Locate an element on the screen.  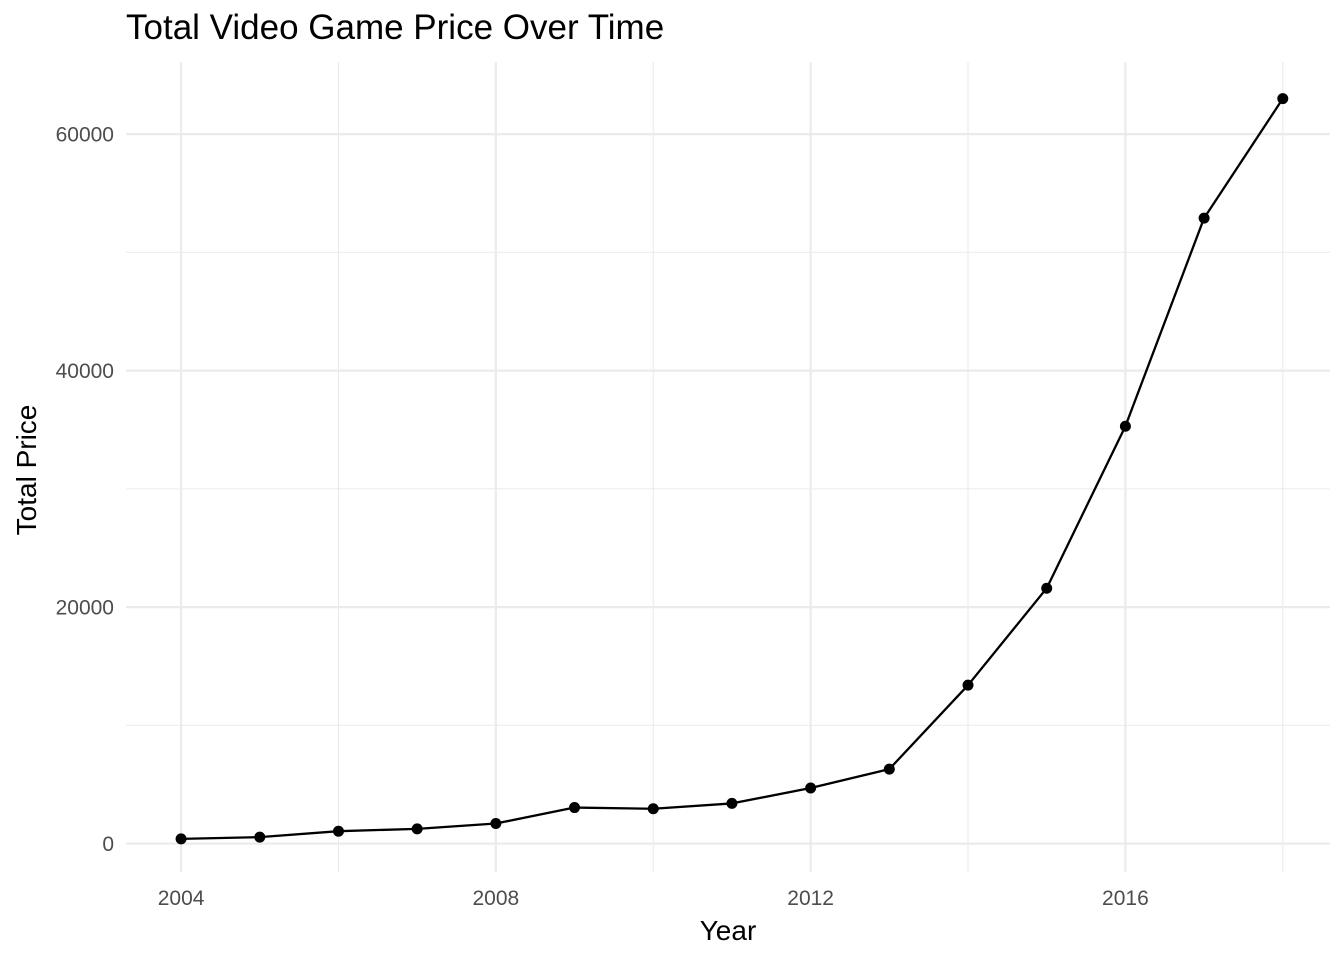
x-axis-title: Year is located at coordinates (728, 930).